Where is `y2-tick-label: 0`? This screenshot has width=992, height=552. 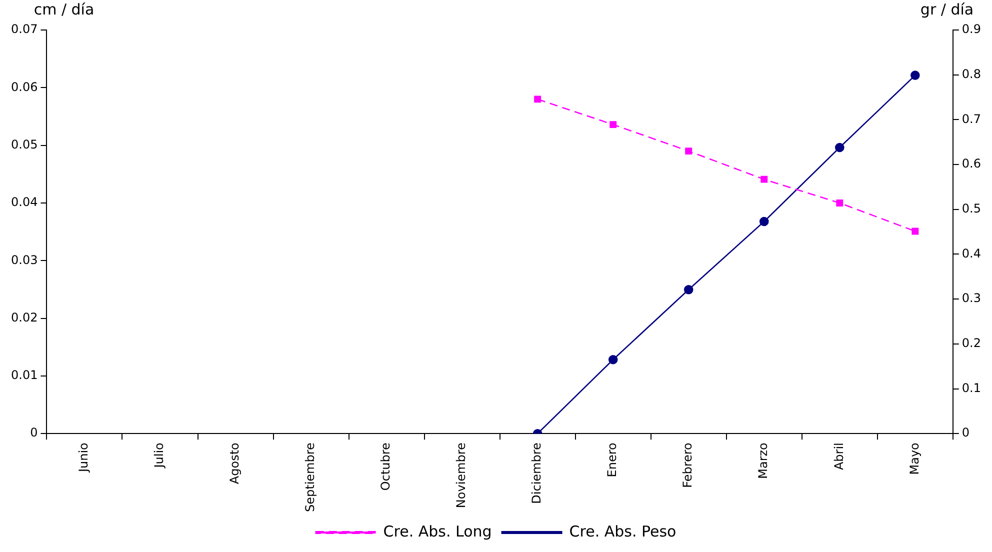 y2-tick-label: 0 is located at coordinates (966, 433).